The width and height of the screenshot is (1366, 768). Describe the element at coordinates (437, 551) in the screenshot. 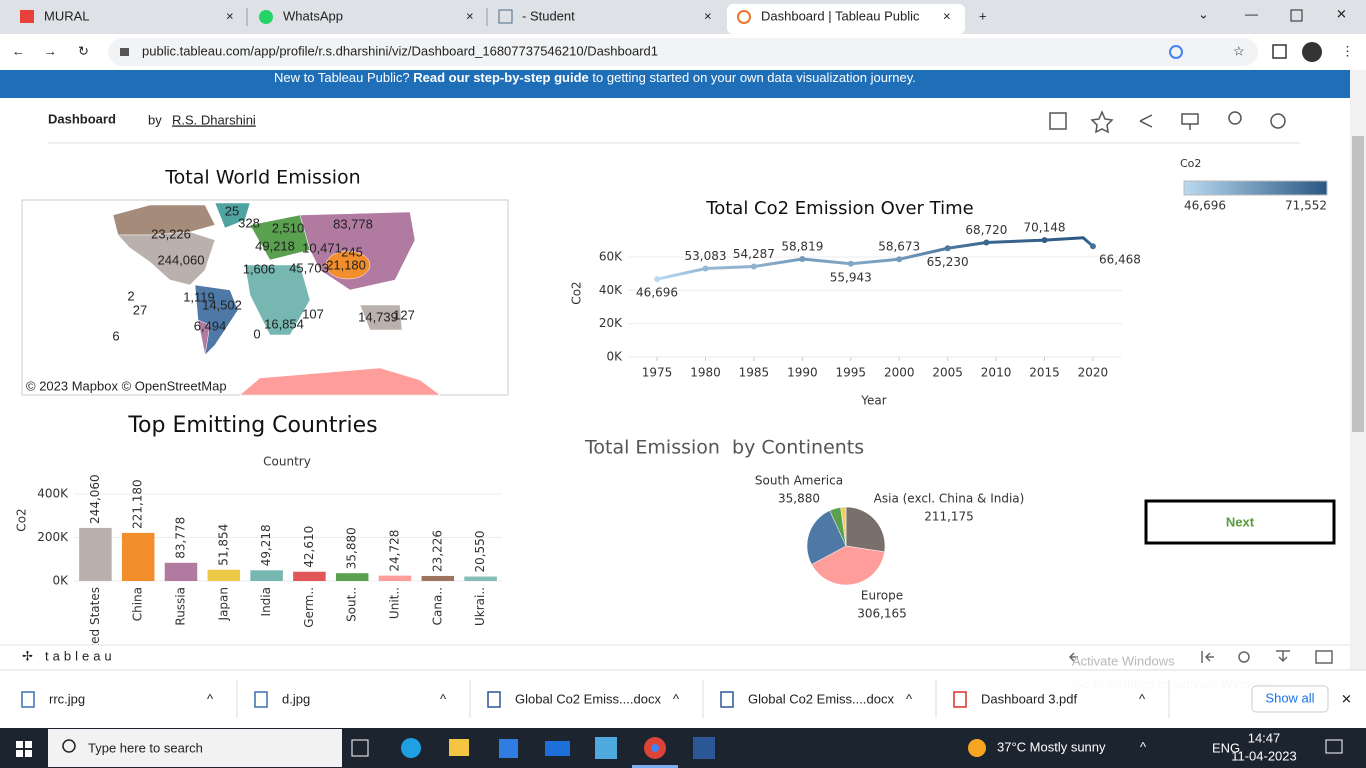

I see `data-label: 23,226` at that location.